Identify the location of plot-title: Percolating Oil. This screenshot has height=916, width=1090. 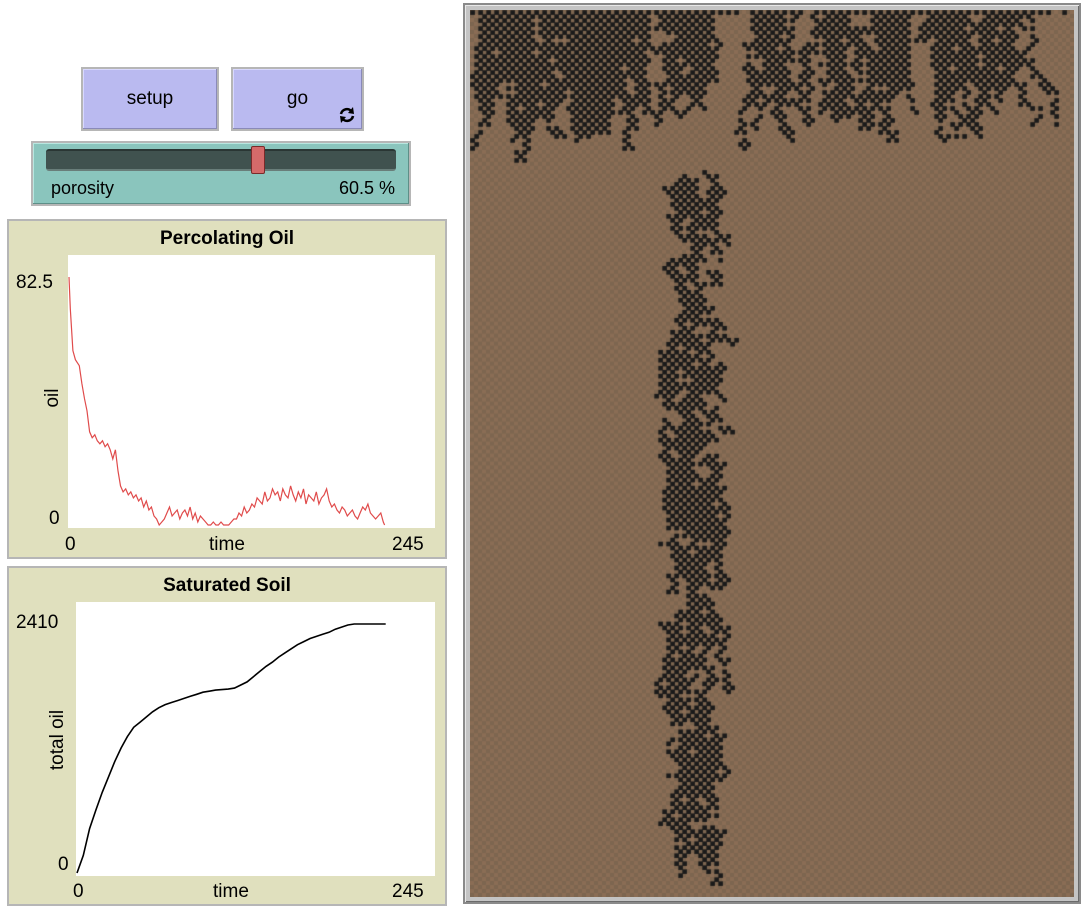
(227, 238).